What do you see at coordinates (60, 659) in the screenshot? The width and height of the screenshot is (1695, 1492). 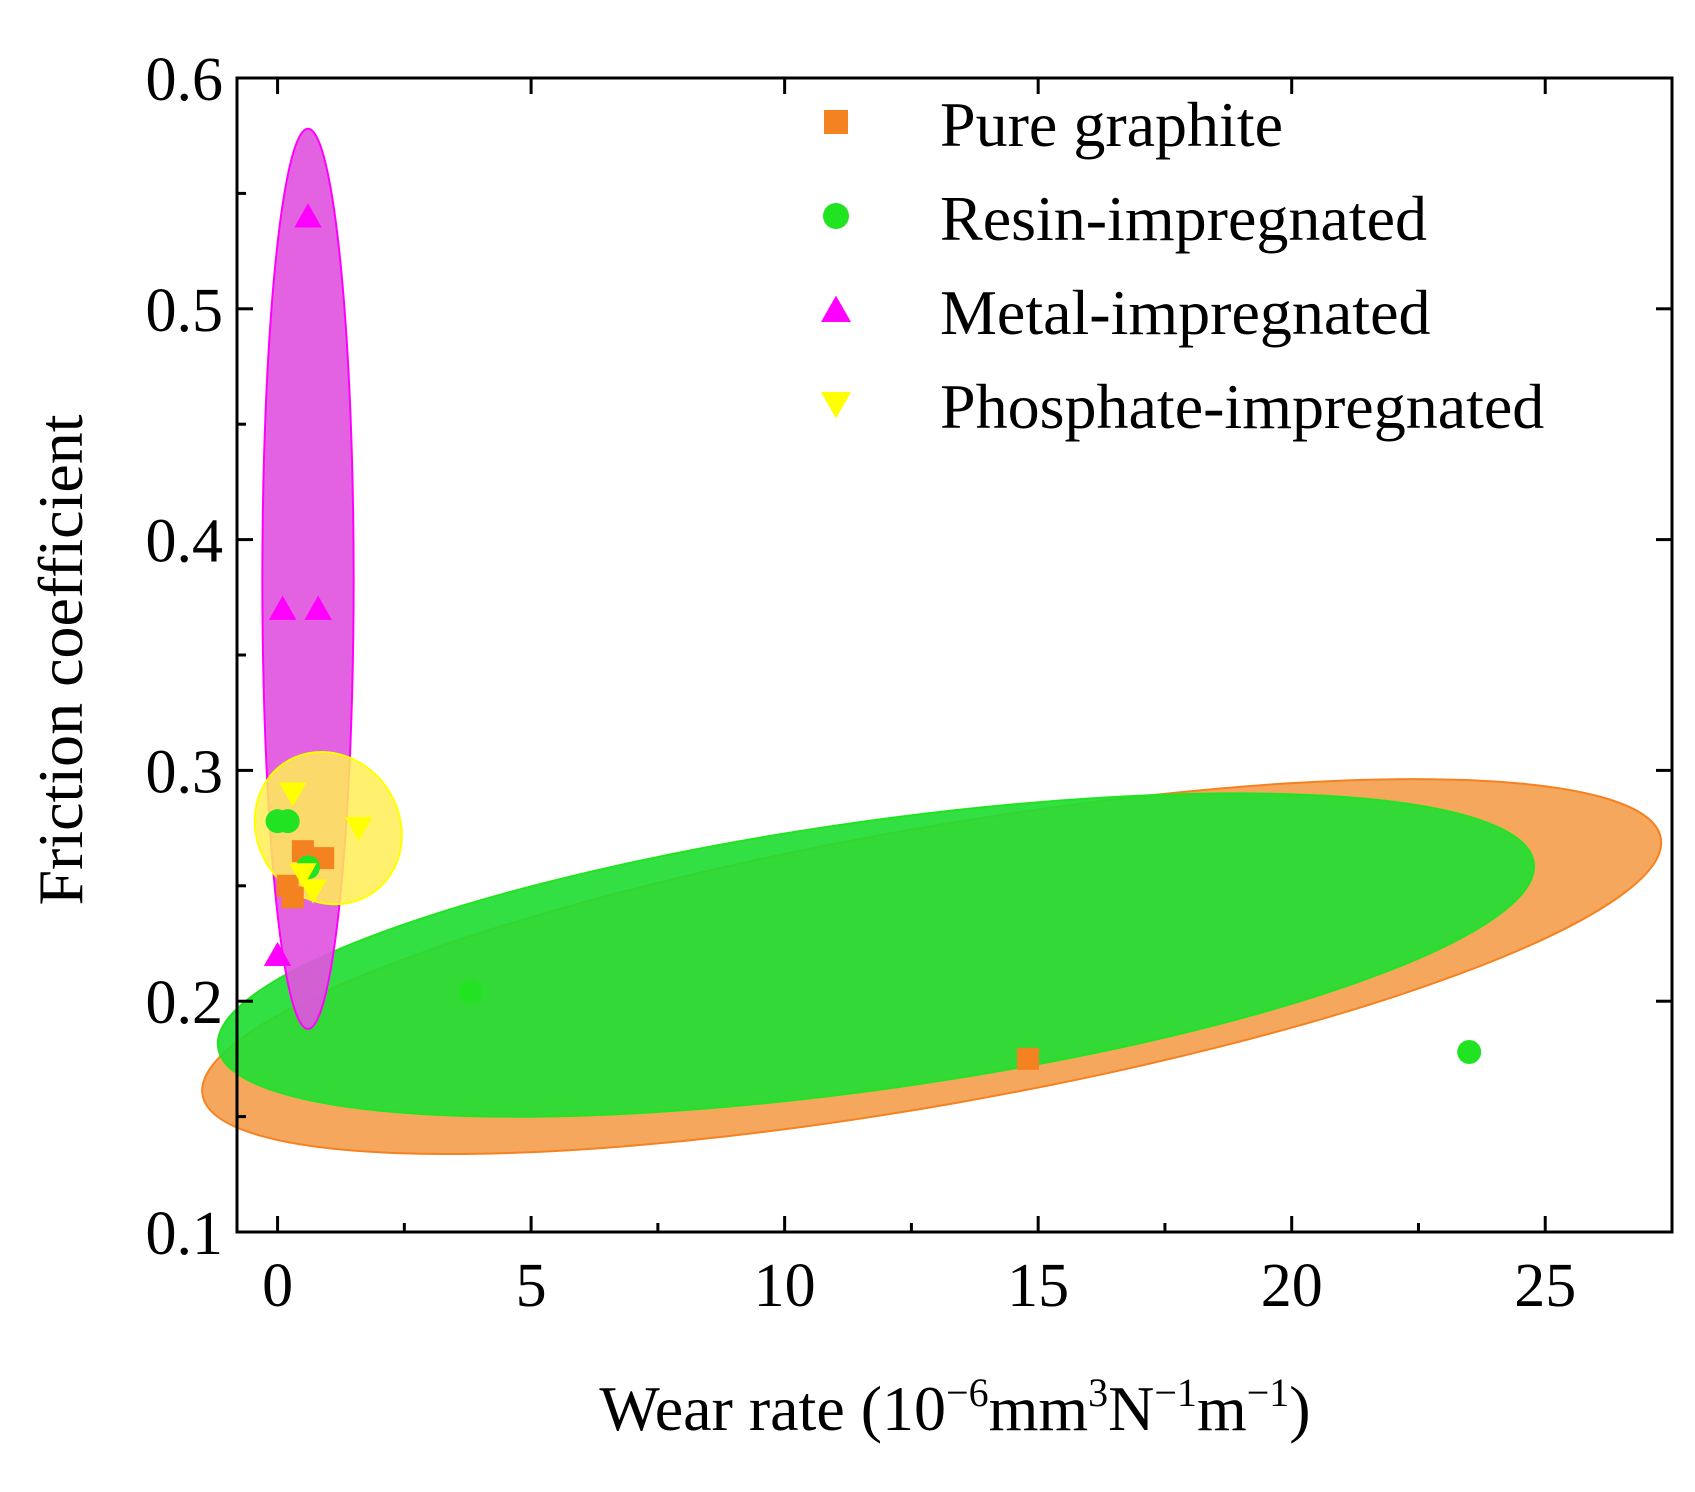 I see `y-axis-label: Friction coefficient` at bounding box center [60, 659].